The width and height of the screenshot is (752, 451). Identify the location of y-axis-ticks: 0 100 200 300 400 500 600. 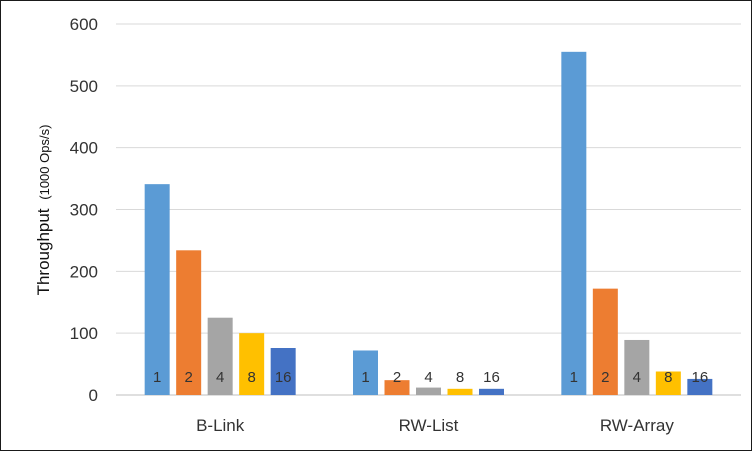
(84, 210).